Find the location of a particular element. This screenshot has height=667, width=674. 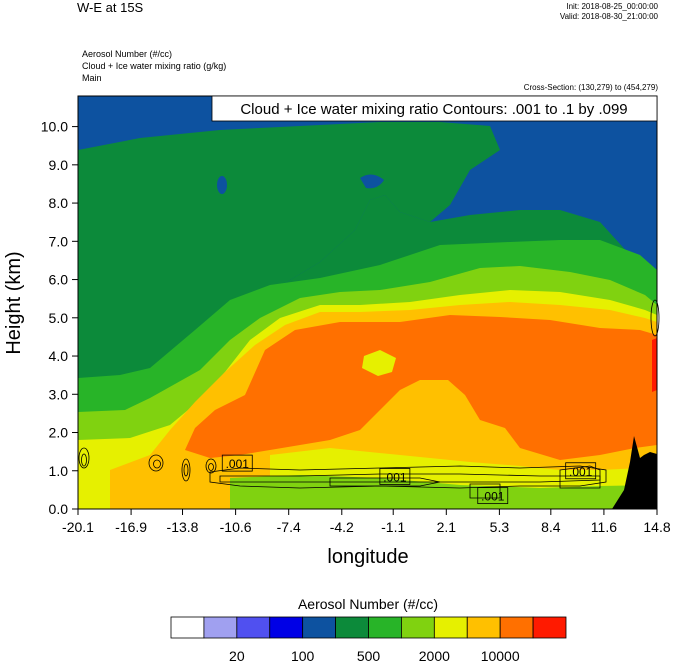

contour-labels: .001 .001 .001 .001 is located at coordinates (409, 479).